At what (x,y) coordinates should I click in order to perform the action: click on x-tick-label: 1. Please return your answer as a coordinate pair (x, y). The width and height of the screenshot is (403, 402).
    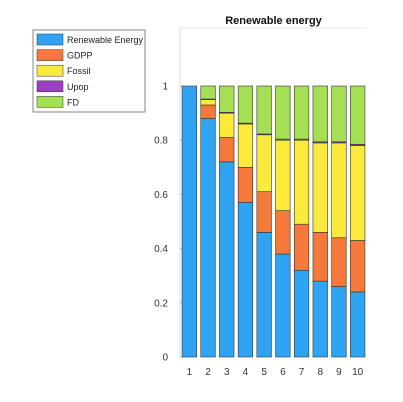
    Looking at the image, I should click on (190, 372).